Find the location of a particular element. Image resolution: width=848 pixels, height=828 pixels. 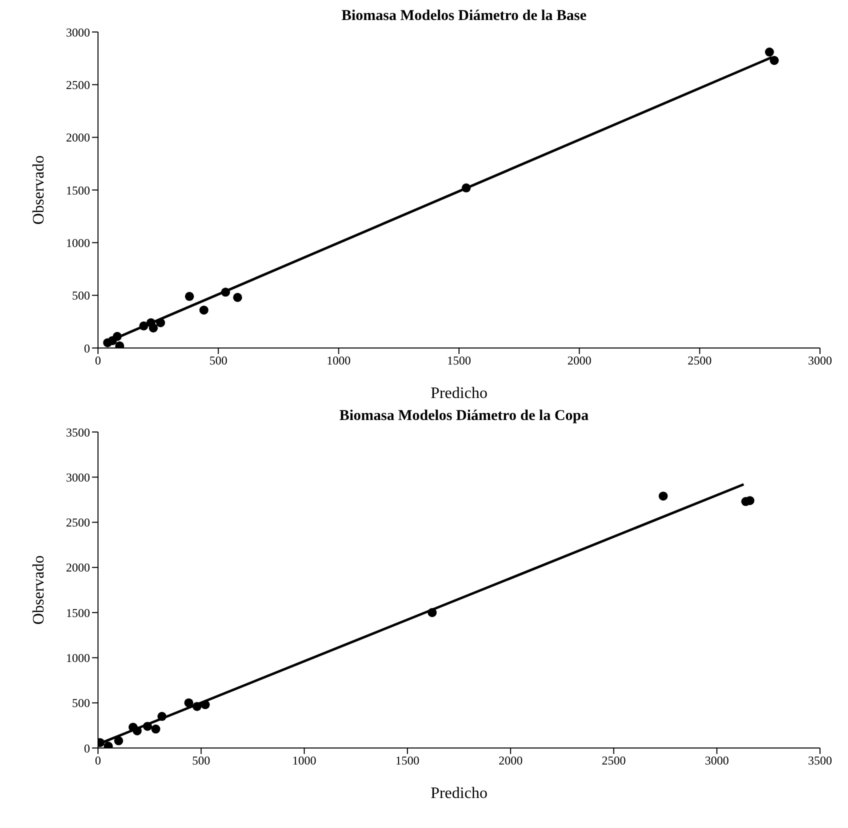

chart-title: Biomasa Modelos Diámetro de la Copa is located at coordinates (464, 416).